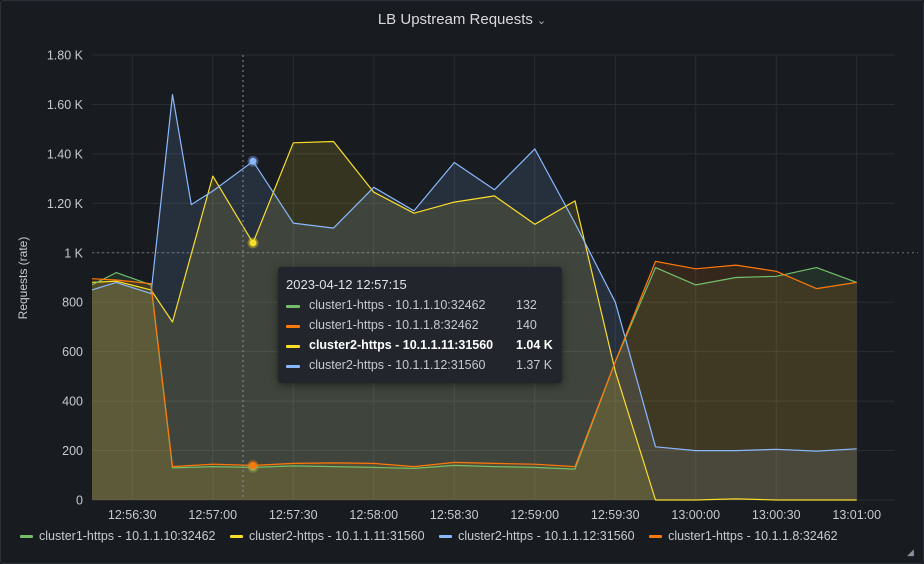  I want to click on tooltip-row: cluster1-https - 10.1.1.8:32462 140, so click(421, 326).